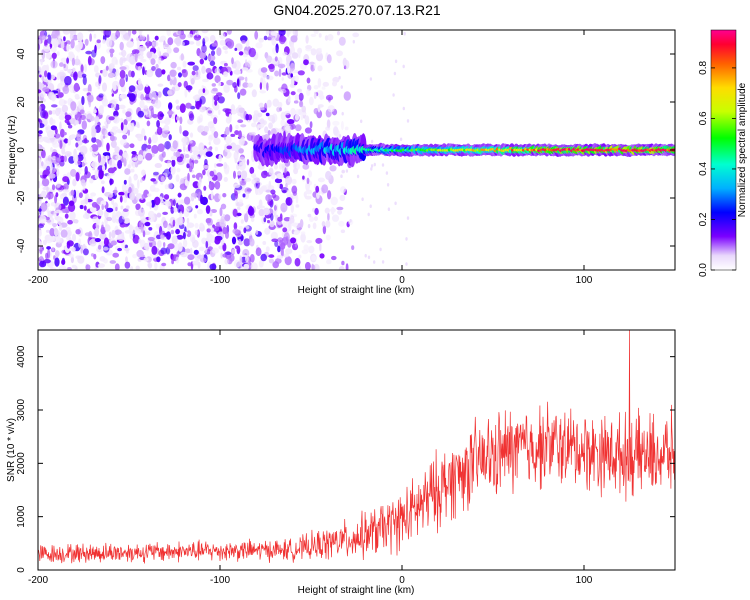 This screenshot has height=600, width=750. I want to click on spectrogram-x-tick-label: -100, so click(220, 280).